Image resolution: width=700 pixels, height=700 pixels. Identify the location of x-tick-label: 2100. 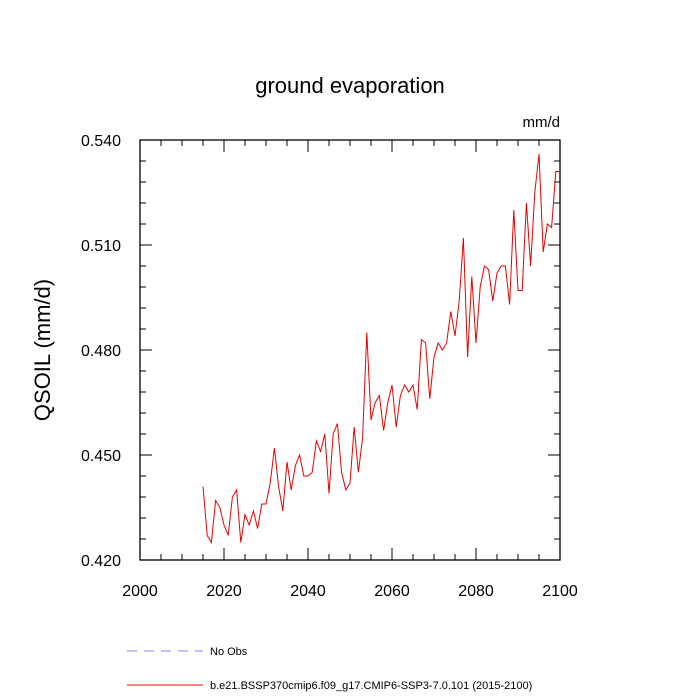
(560, 591).